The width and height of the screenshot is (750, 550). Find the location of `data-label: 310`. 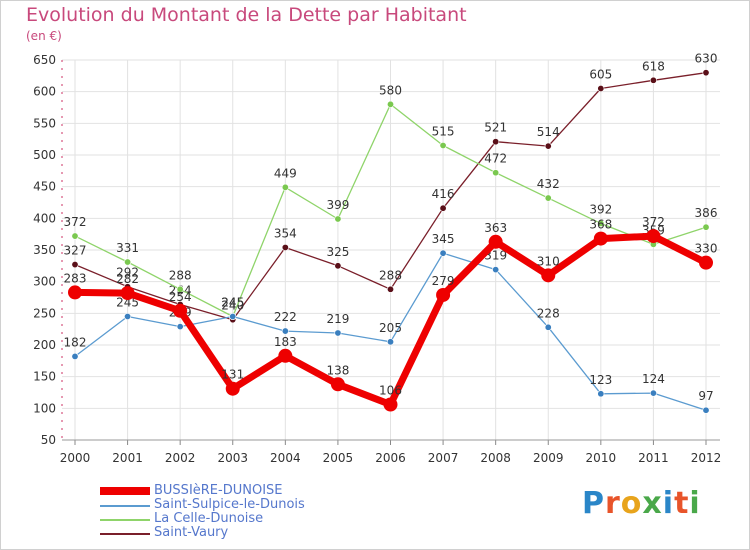

data-label: 310 is located at coordinates (548, 261).